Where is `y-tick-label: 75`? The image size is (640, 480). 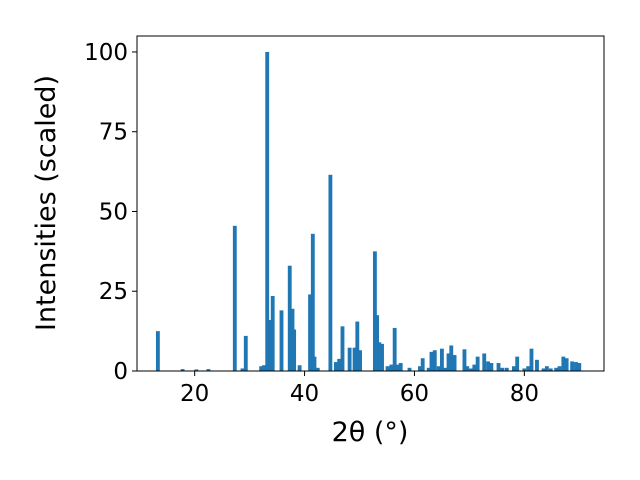
y-tick-label: 75 is located at coordinates (113, 133).